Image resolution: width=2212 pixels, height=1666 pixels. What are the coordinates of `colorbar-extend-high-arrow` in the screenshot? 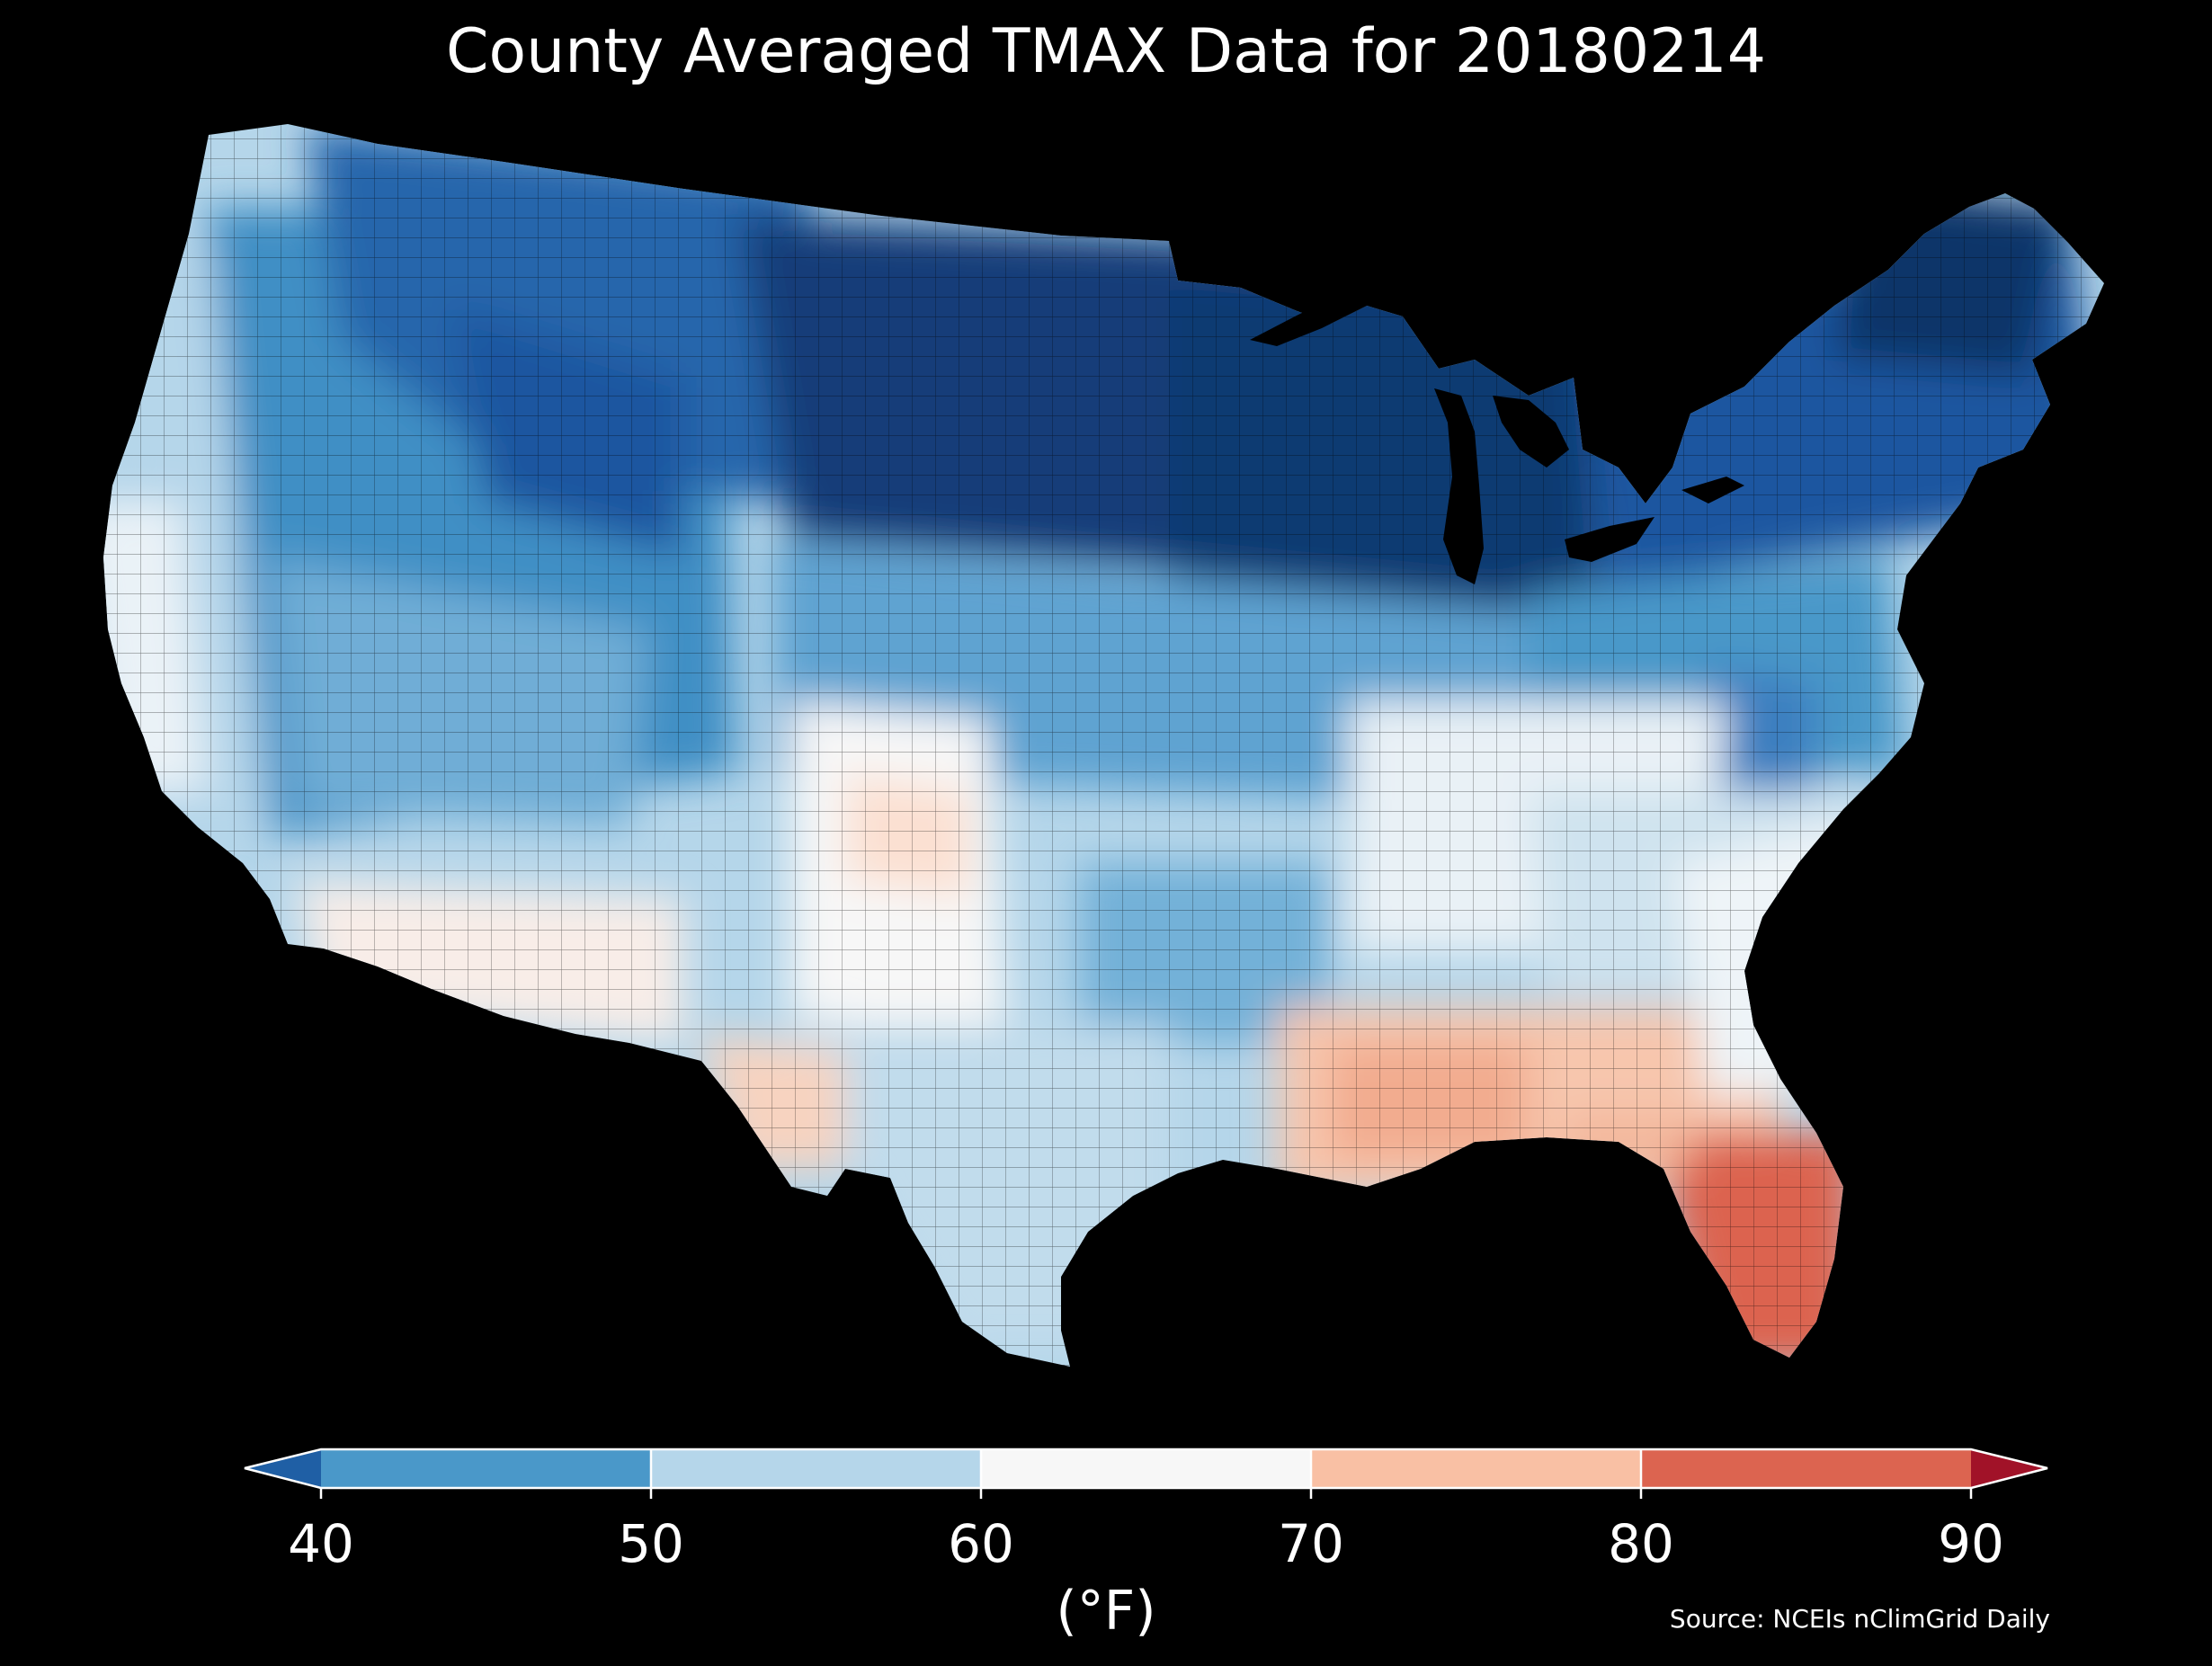 It's located at (2009, 1468).